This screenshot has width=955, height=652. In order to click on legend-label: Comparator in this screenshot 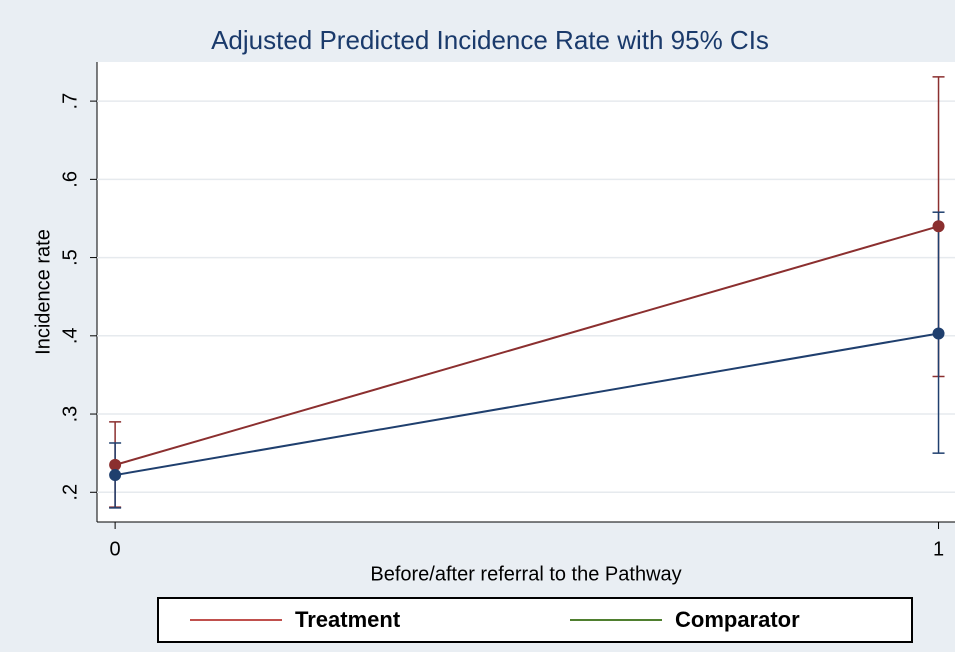, I will do `click(737, 619)`.